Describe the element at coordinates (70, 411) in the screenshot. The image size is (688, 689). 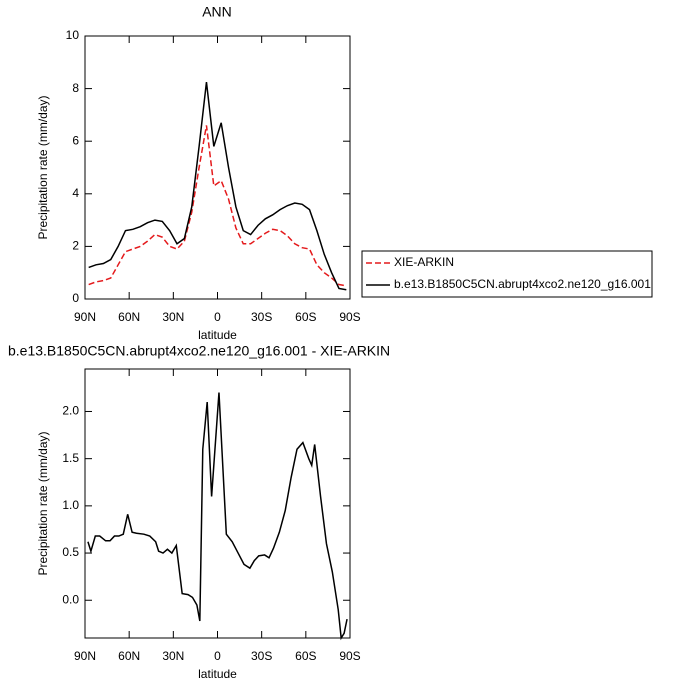
I see `y-tick-label: 2.0` at that location.